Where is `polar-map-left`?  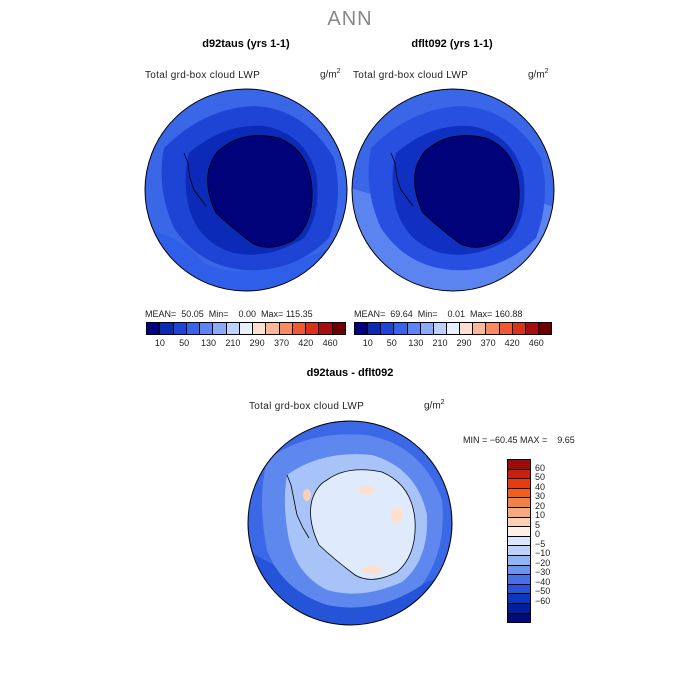
polar-map-left is located at coordinates (246, 190).